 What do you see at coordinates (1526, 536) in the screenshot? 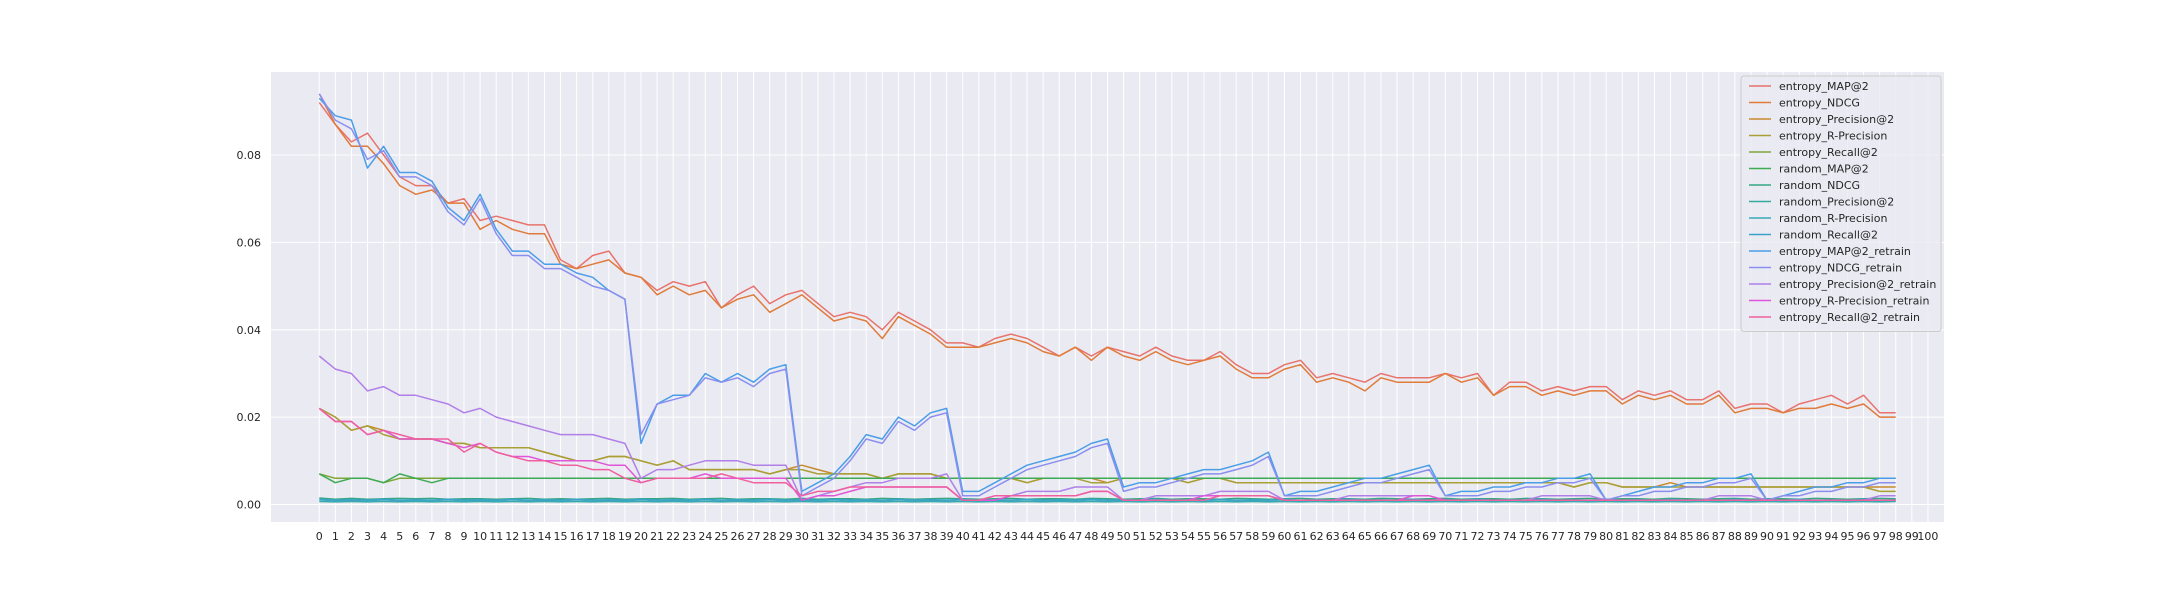
I see `x-tick-label: 75` at bounding box center [1526, 536].